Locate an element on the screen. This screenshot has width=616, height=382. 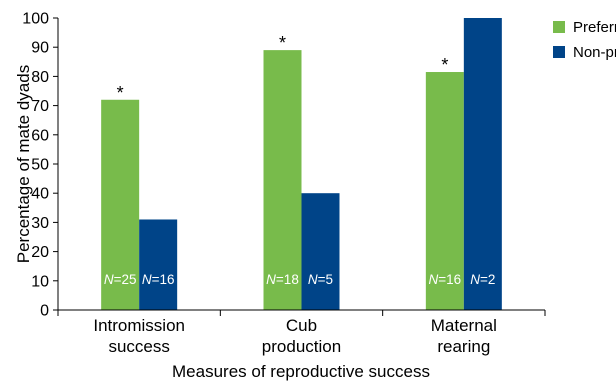
y-tick-label: 80 is located at coordinates (40, 77).